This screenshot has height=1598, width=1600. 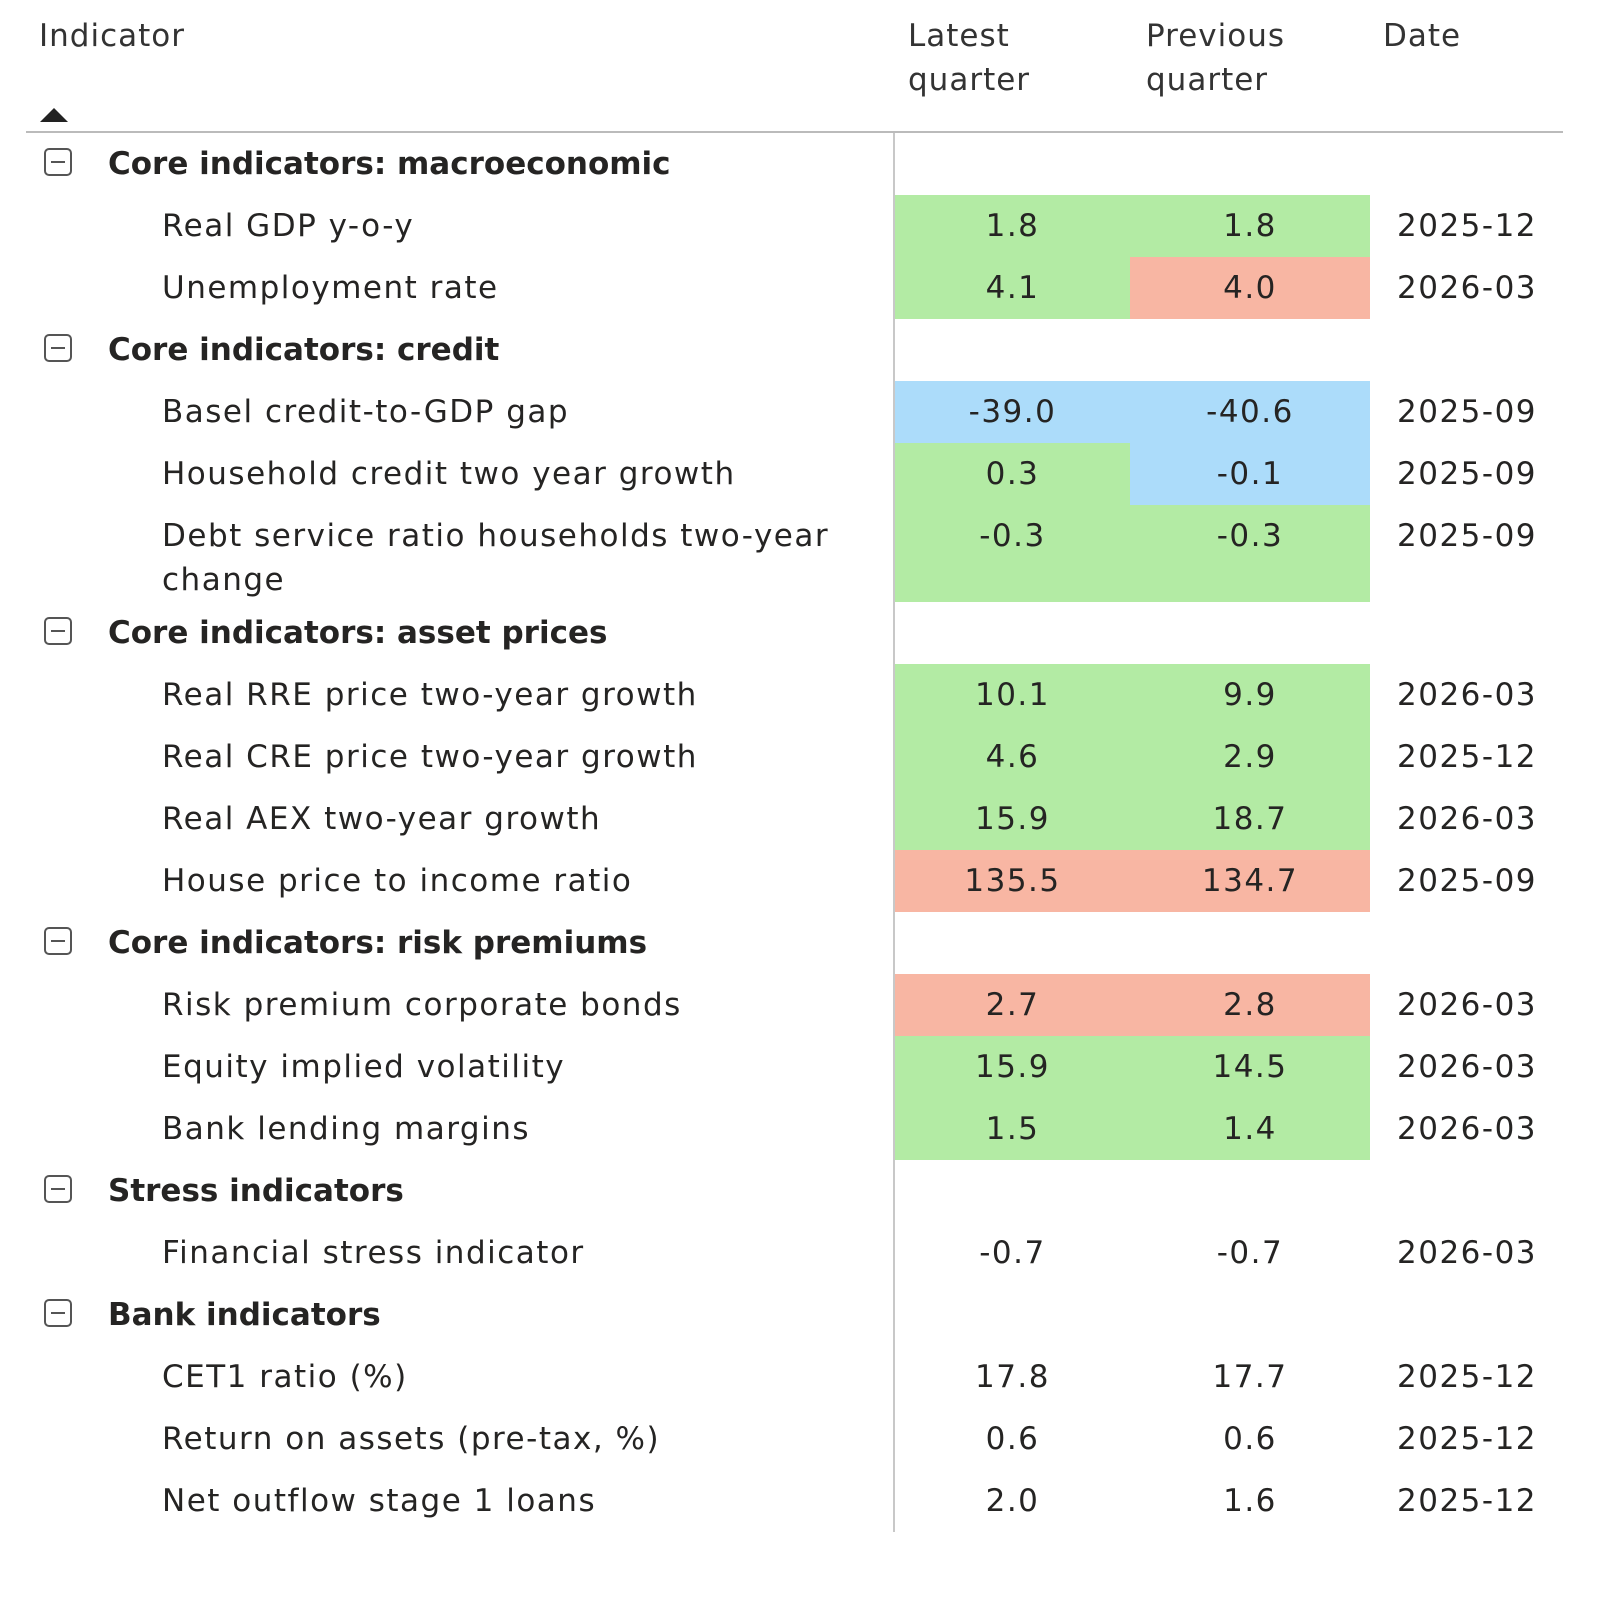 I want to click on latest-value: 0.6, so click(x=1012, y=1439).